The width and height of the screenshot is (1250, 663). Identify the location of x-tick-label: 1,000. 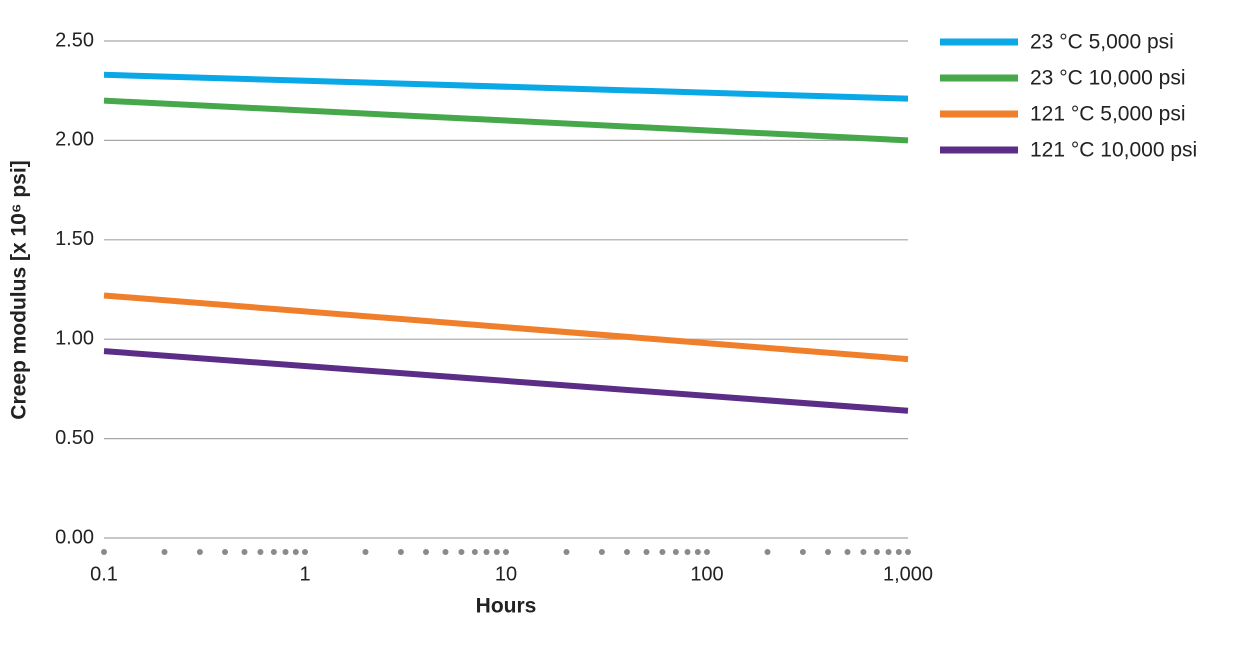
(908, 574).